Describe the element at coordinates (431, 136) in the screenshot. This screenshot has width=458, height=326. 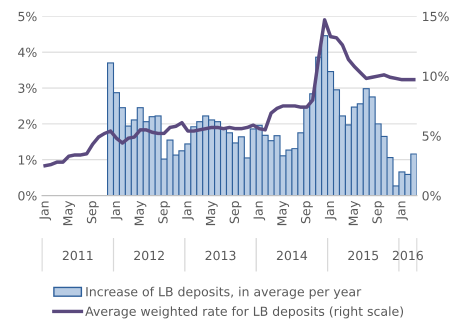
I see `y2-tick-label: 5%` at that location.